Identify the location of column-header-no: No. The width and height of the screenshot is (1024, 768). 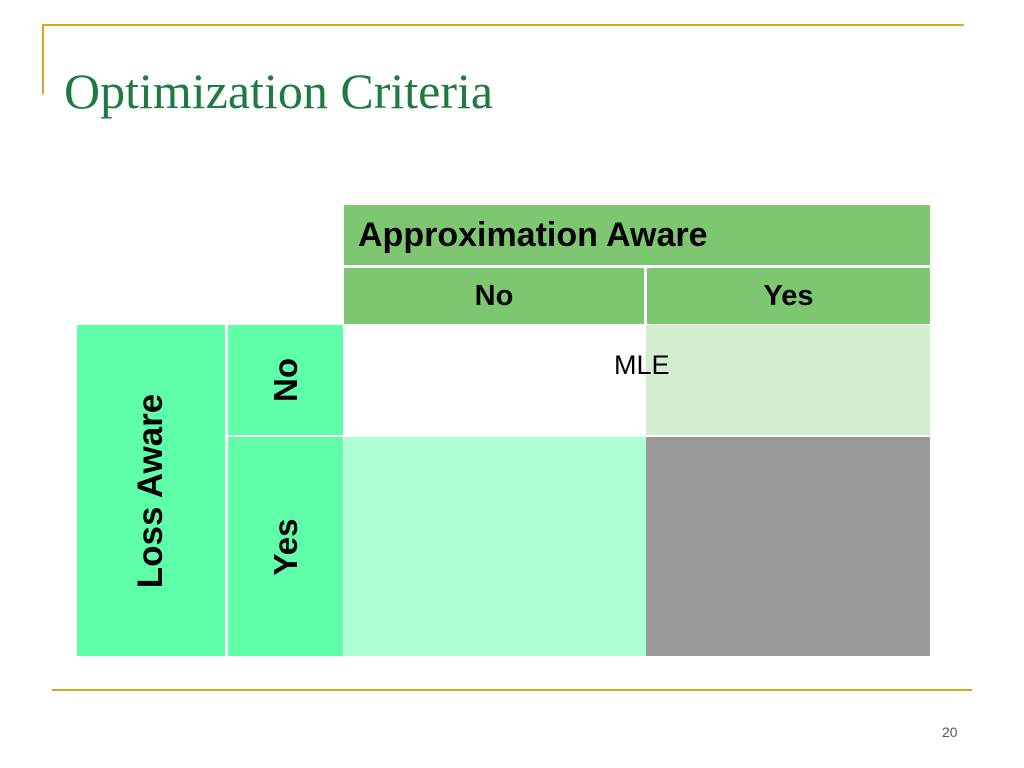
(494, 296).